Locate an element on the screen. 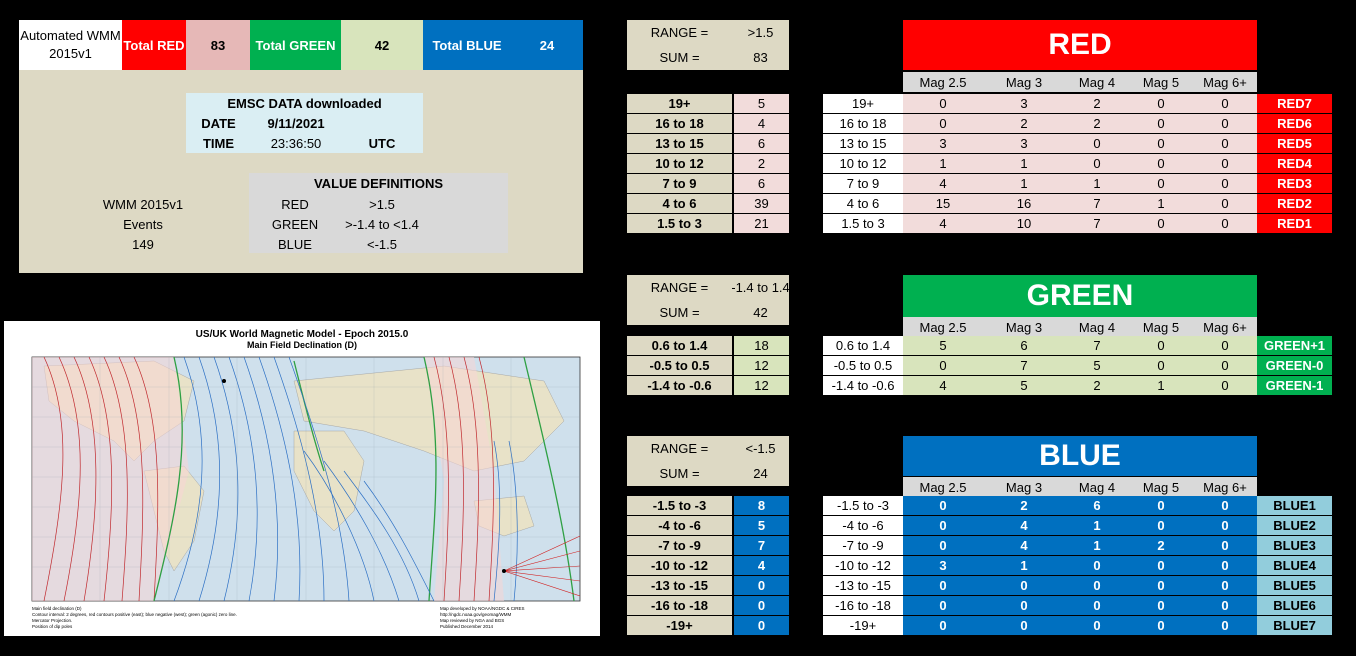  blue-mag-cell: 4 is located at coordinates (1024, 545).